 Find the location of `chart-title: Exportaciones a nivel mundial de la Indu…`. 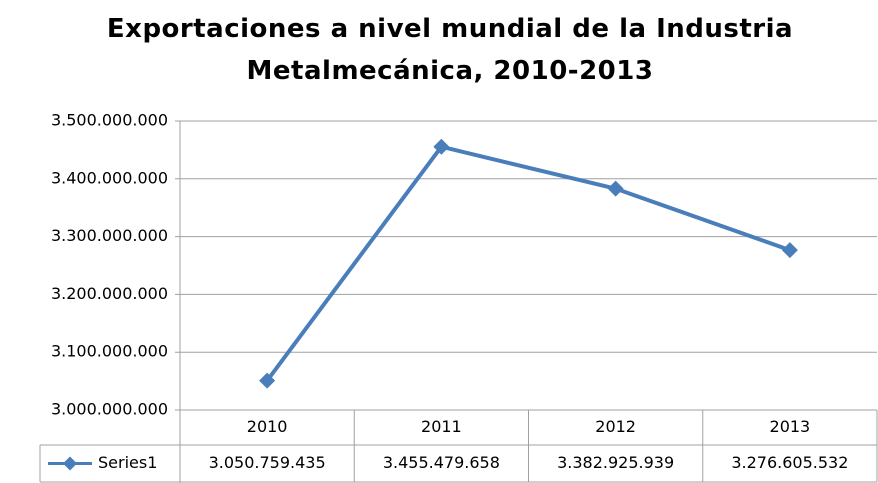

chart-title: Exportaciones a nivel mundial de la Indu… is located at coordinates (450, 50).